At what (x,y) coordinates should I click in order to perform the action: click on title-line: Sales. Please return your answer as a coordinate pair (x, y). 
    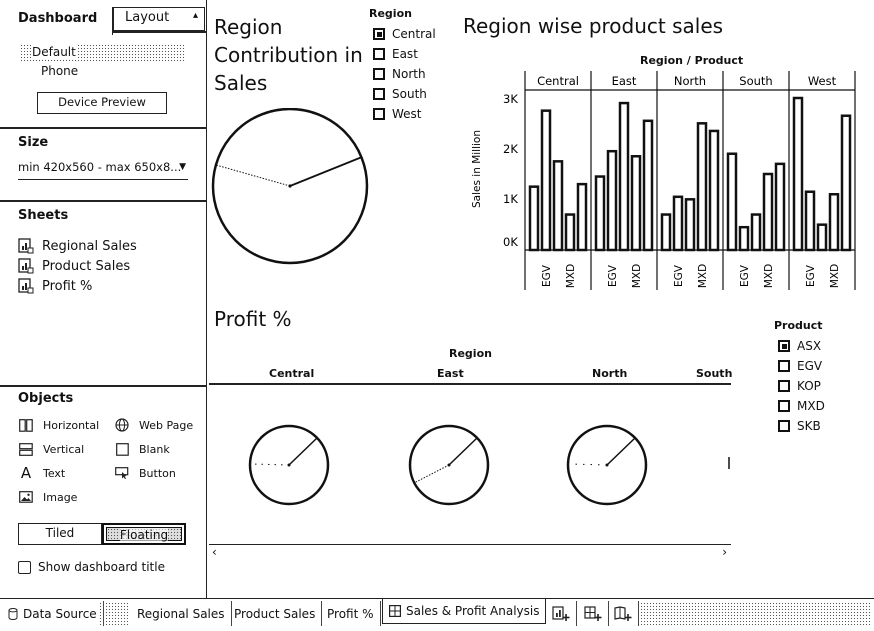
    Looking at the image, I should click on (241, 83).